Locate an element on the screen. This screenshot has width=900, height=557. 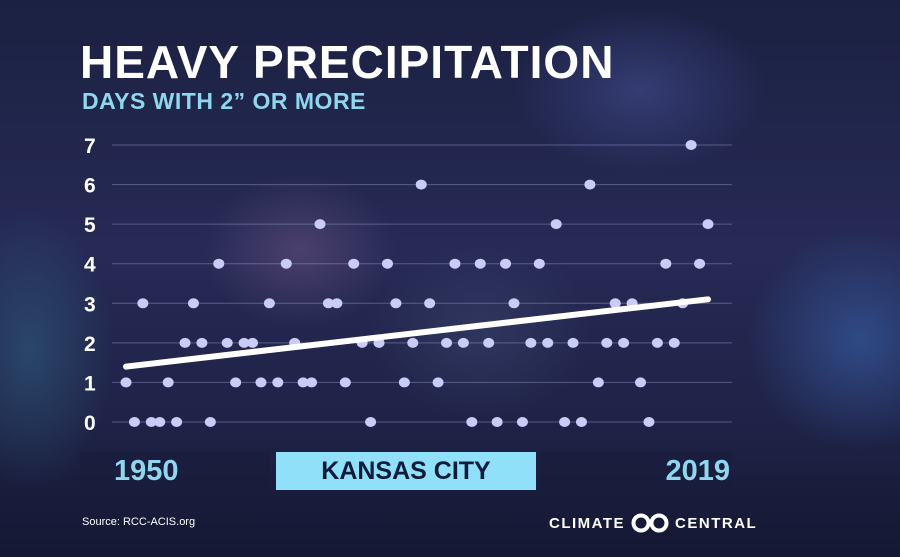
y-tick-label: 4 is located at coordinates (90, 265).